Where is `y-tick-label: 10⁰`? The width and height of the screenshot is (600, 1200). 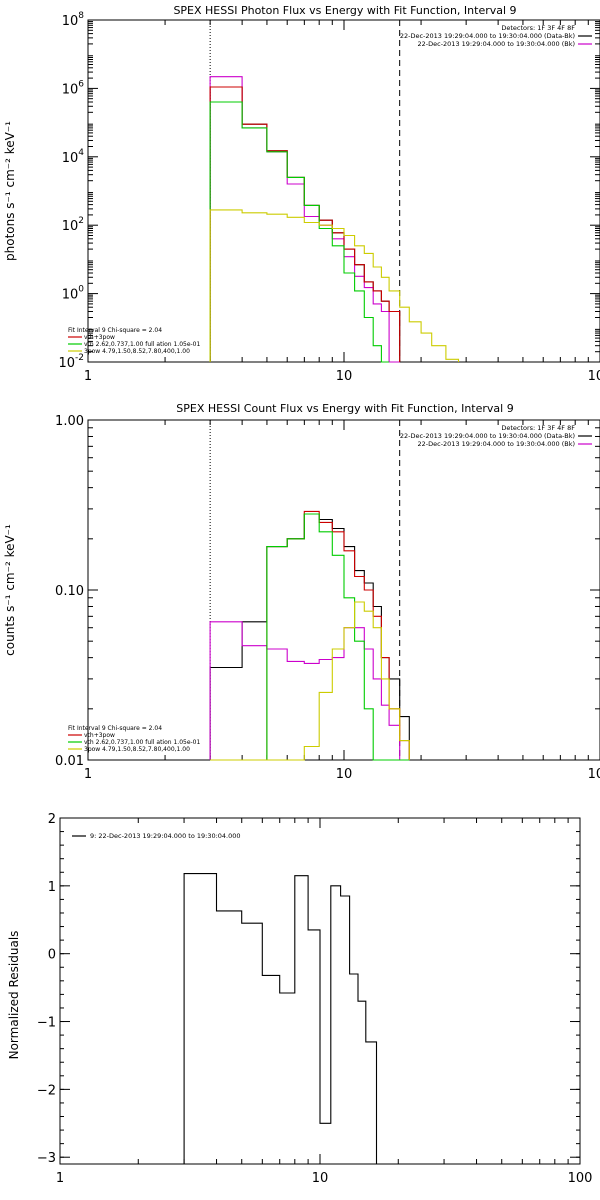
y-tick-label: 10⁰ is located at coordinates (73, 294).